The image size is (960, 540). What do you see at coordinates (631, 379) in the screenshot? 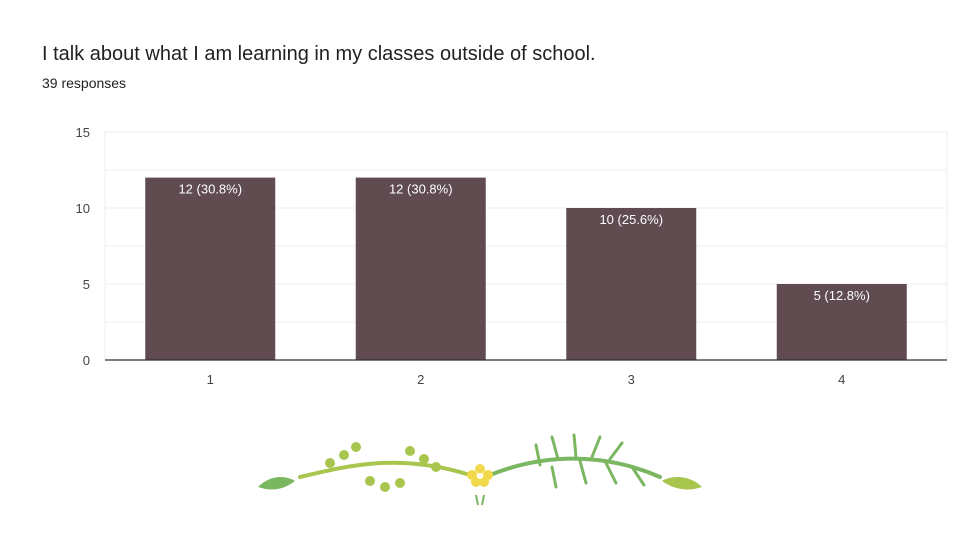
I see `x-tick-label: 3` at bounding box center [631, 379].